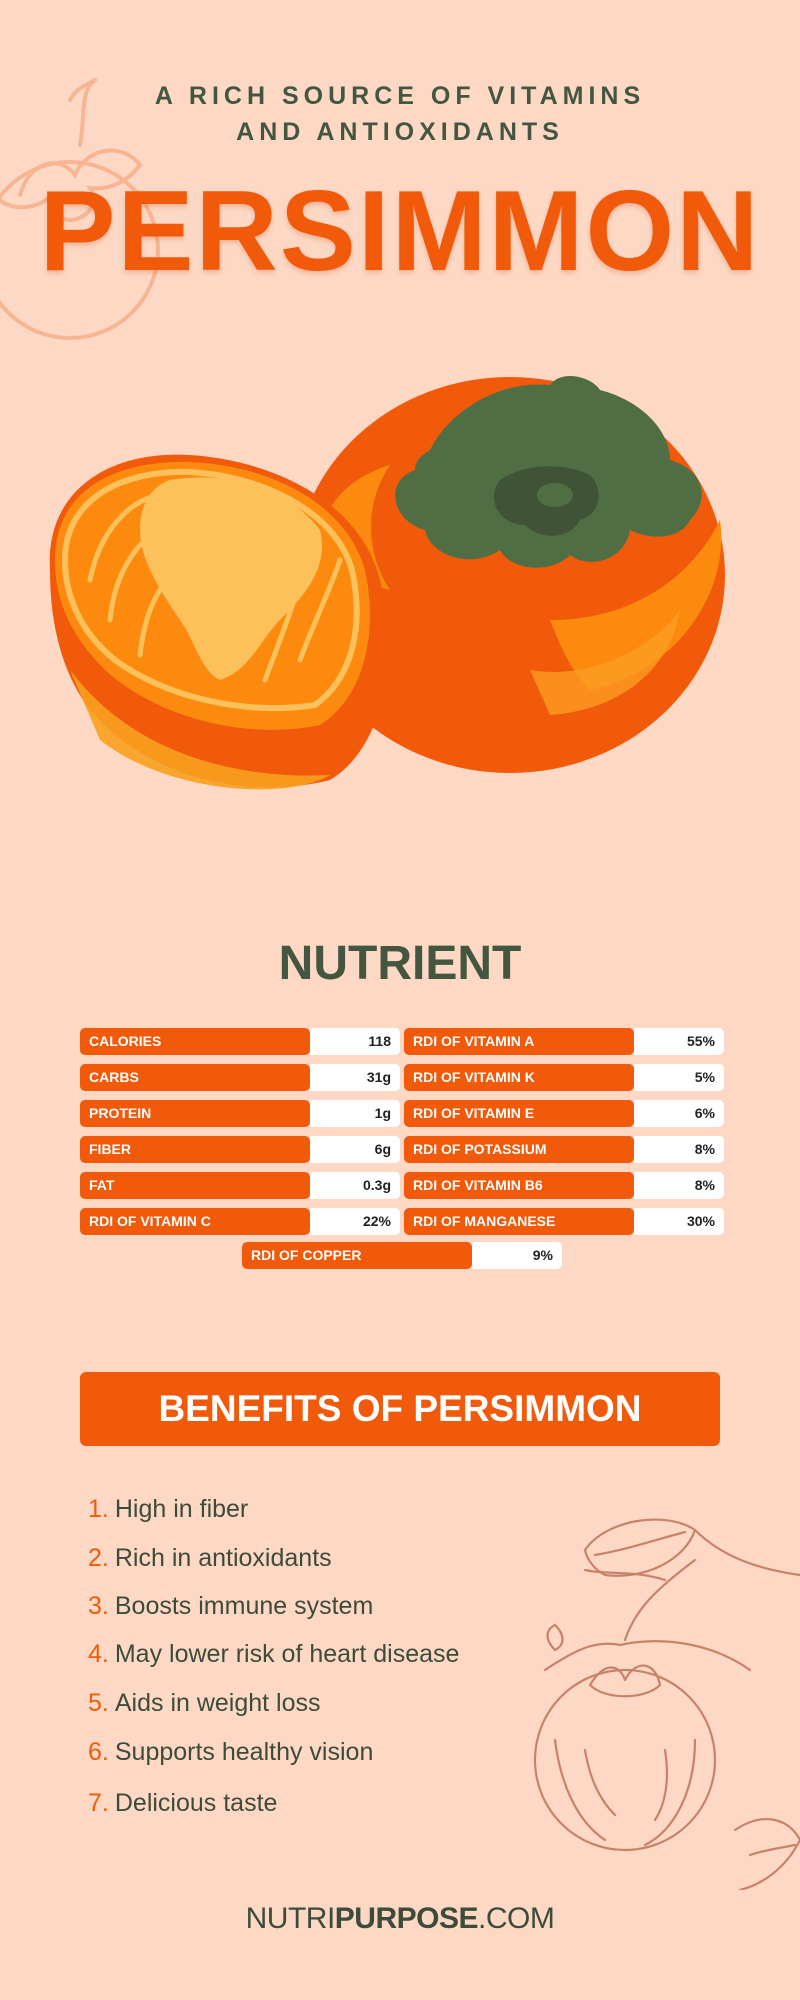 This screenshot has height=2000, width=800. I want to click on benefit-item: 1. High in fiber, so click(168, 1509).